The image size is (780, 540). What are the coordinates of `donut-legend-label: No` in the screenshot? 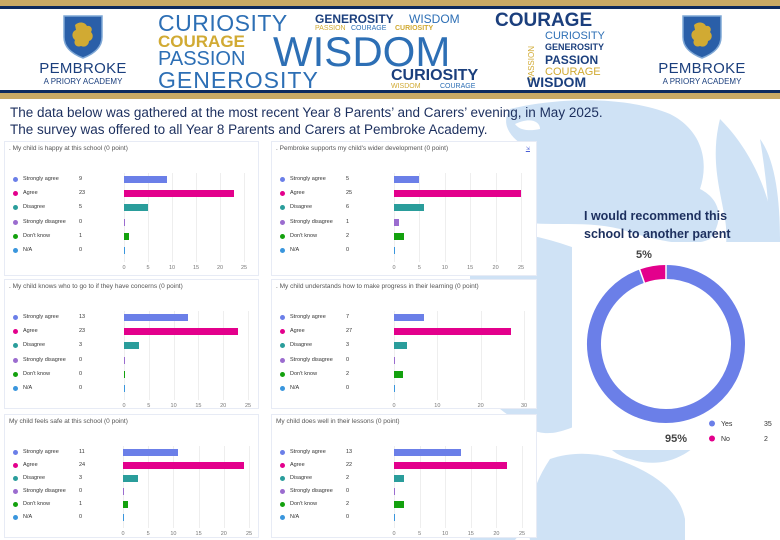 It's located at (725, 439).